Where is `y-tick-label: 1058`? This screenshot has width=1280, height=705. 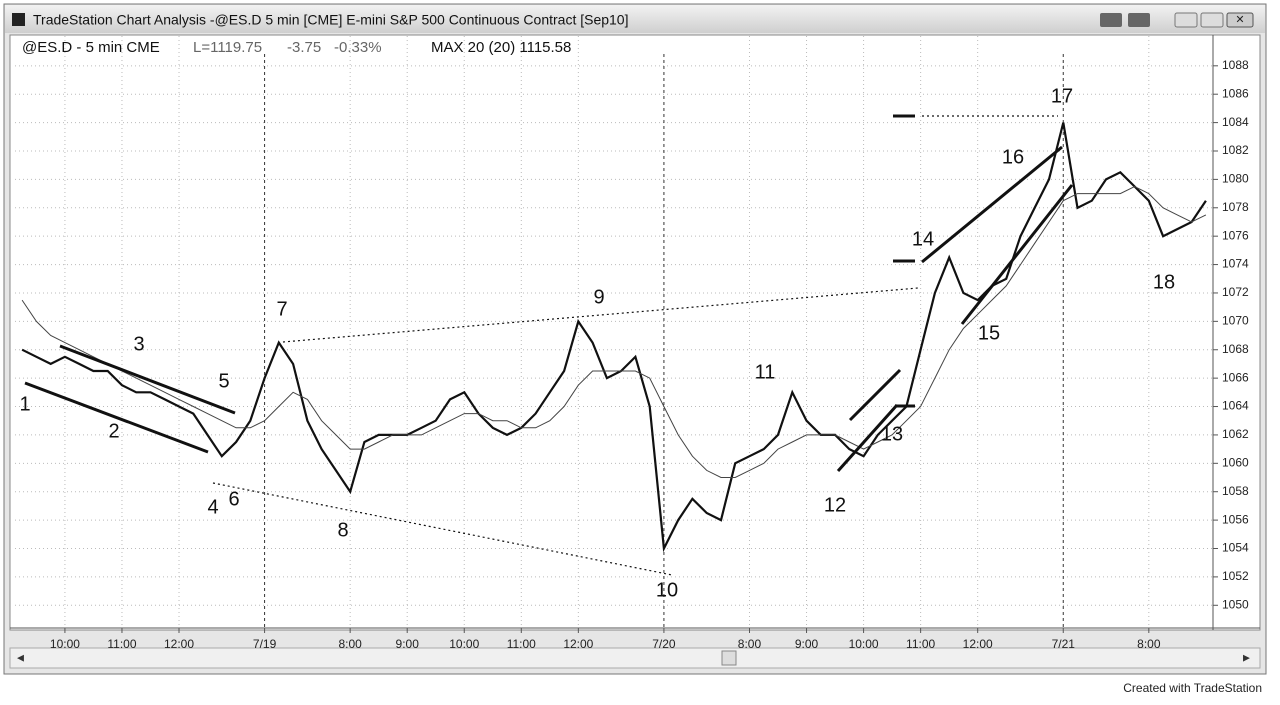 y-tick-label: 1058 is located at coordinates (1235, 491).